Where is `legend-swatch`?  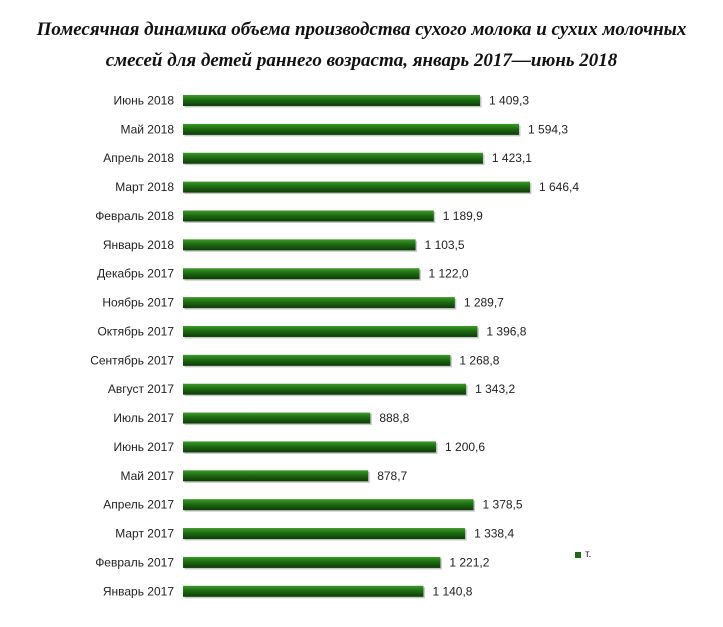
legend-swatch is located at coordinates (578, 554).